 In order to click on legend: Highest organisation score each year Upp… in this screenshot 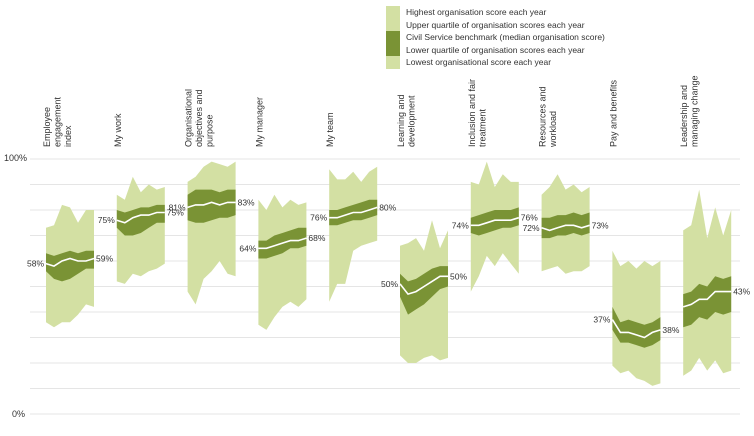, I will do `click(495, 37)`.